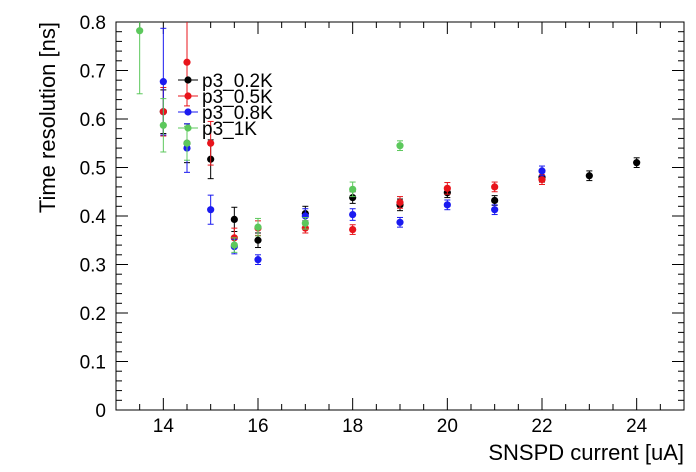  I want to click on legend-label: p3_0.8K, so click(237, 113).